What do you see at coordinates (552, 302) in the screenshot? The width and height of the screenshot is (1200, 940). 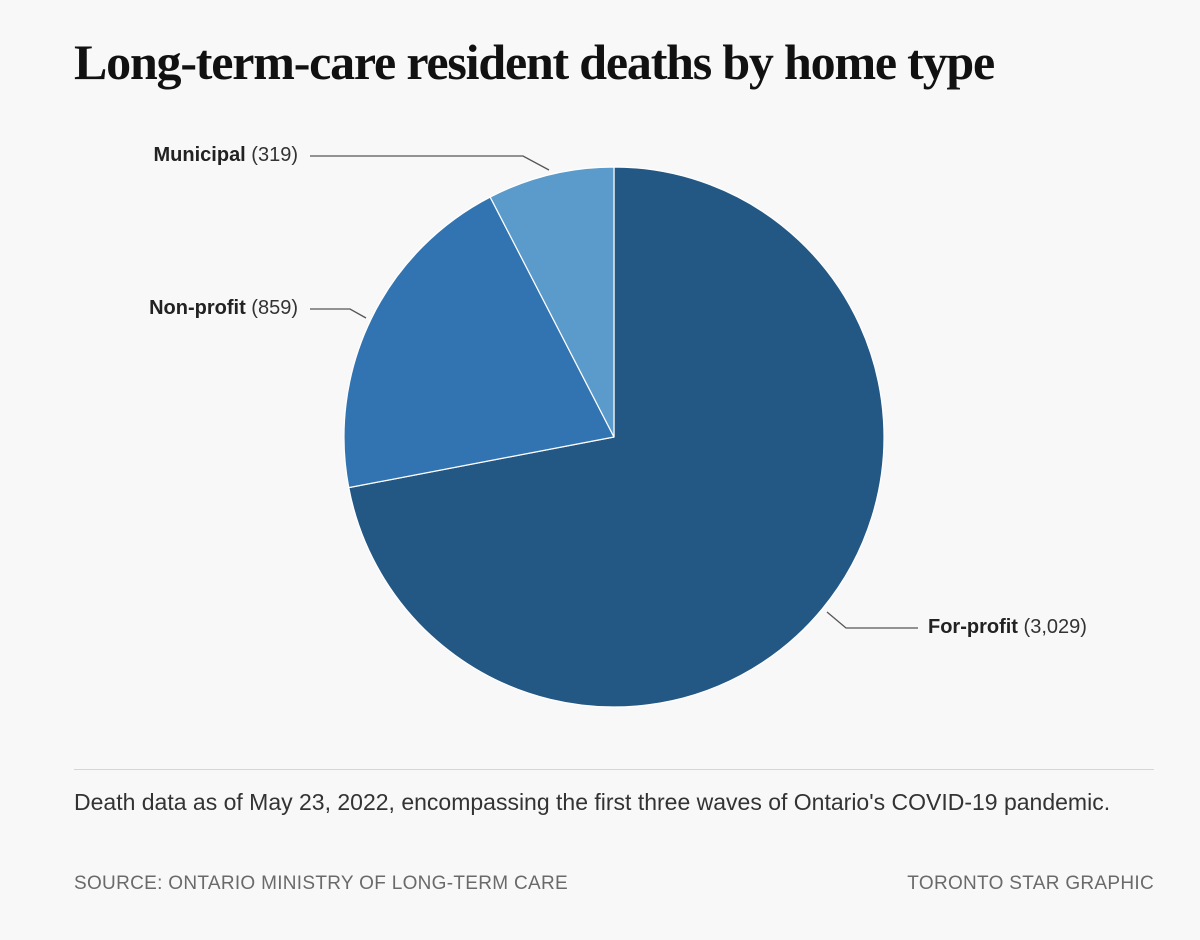 I see `pie-slice-municipal` at bounding box center [552, 302].